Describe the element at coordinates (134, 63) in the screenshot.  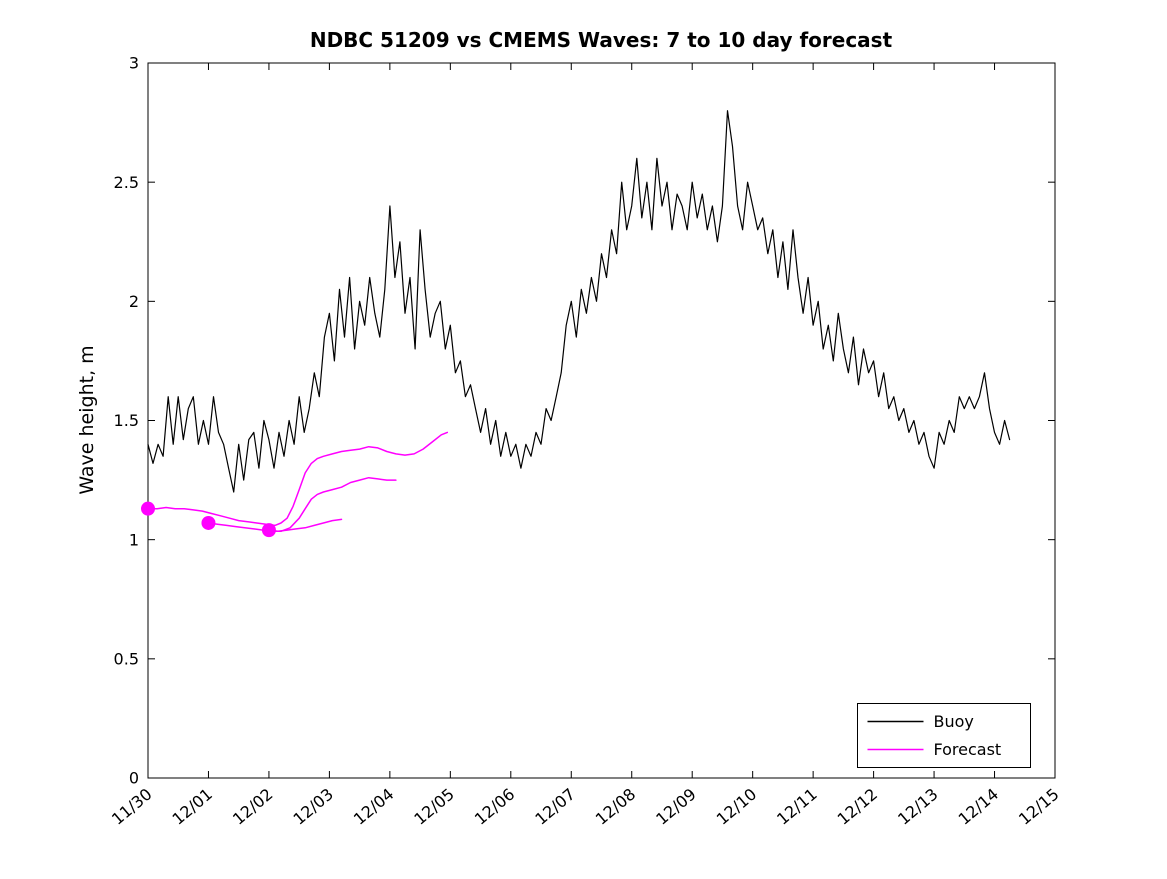
I see `y-tick-label: 3` at that location.